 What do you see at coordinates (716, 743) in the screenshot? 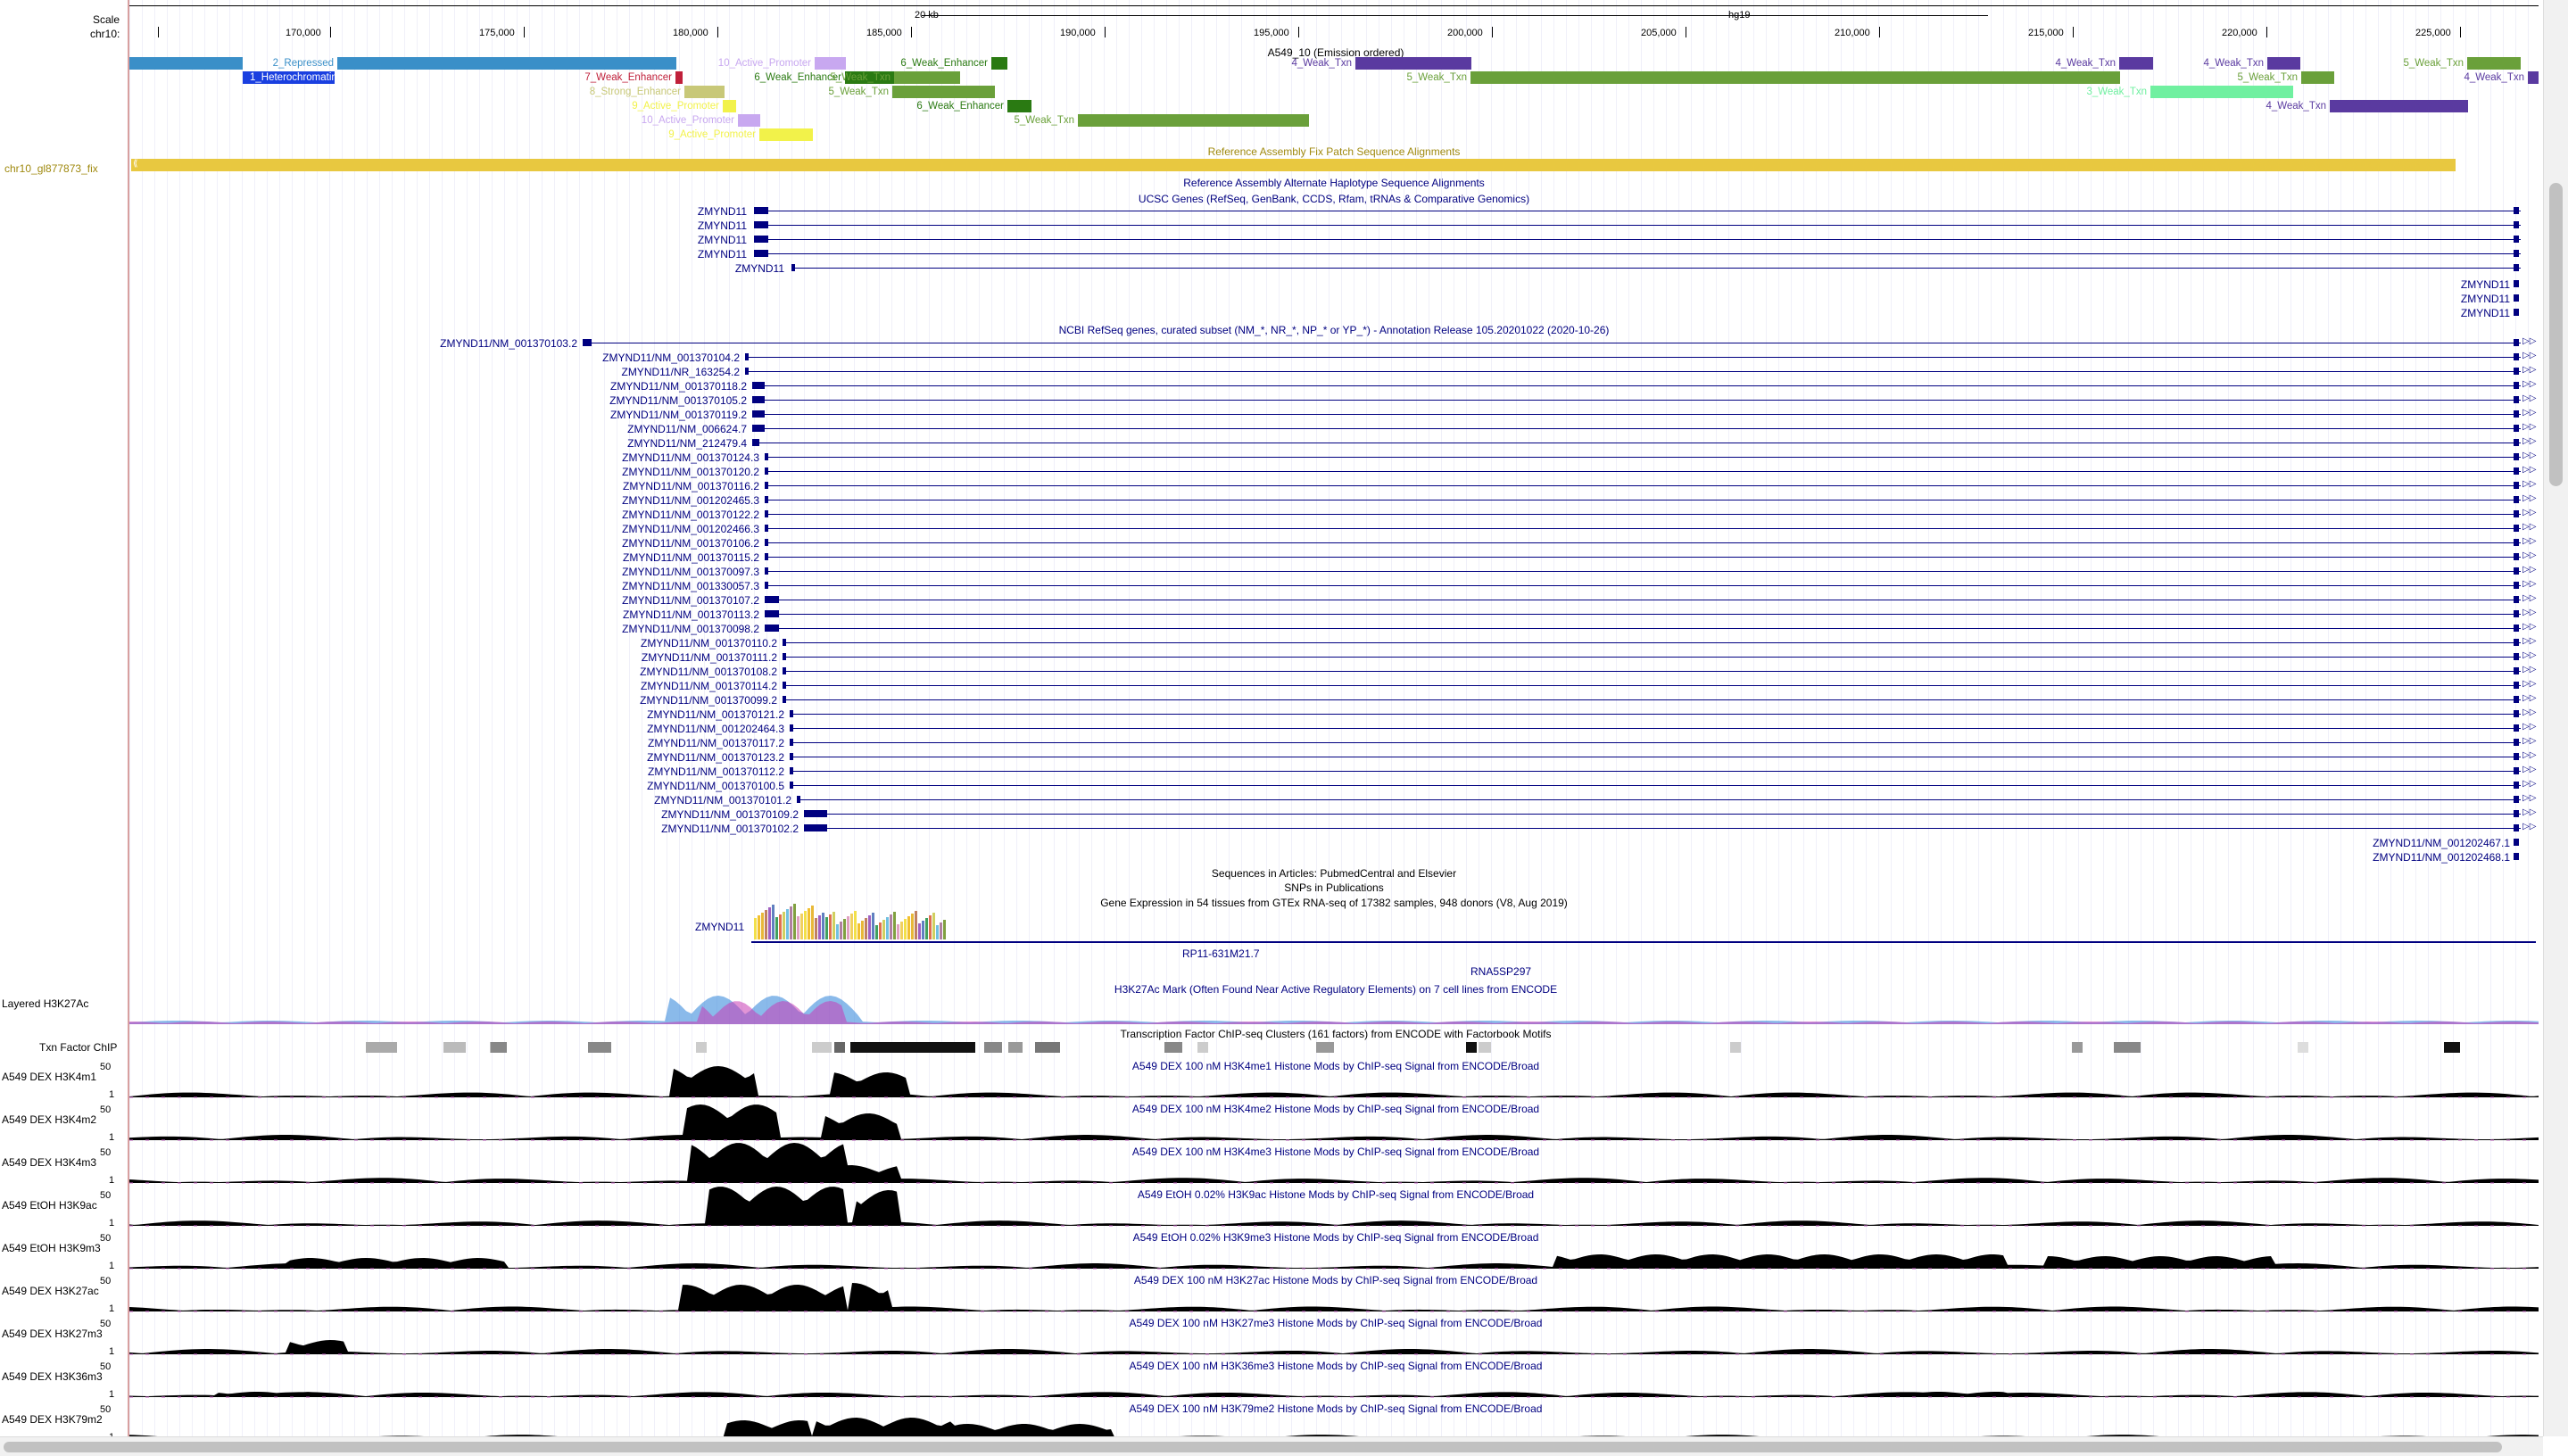
I see `refseq-transcript-label: ZMYND11/NM_001370117.2` at bounding box center [716, 743].